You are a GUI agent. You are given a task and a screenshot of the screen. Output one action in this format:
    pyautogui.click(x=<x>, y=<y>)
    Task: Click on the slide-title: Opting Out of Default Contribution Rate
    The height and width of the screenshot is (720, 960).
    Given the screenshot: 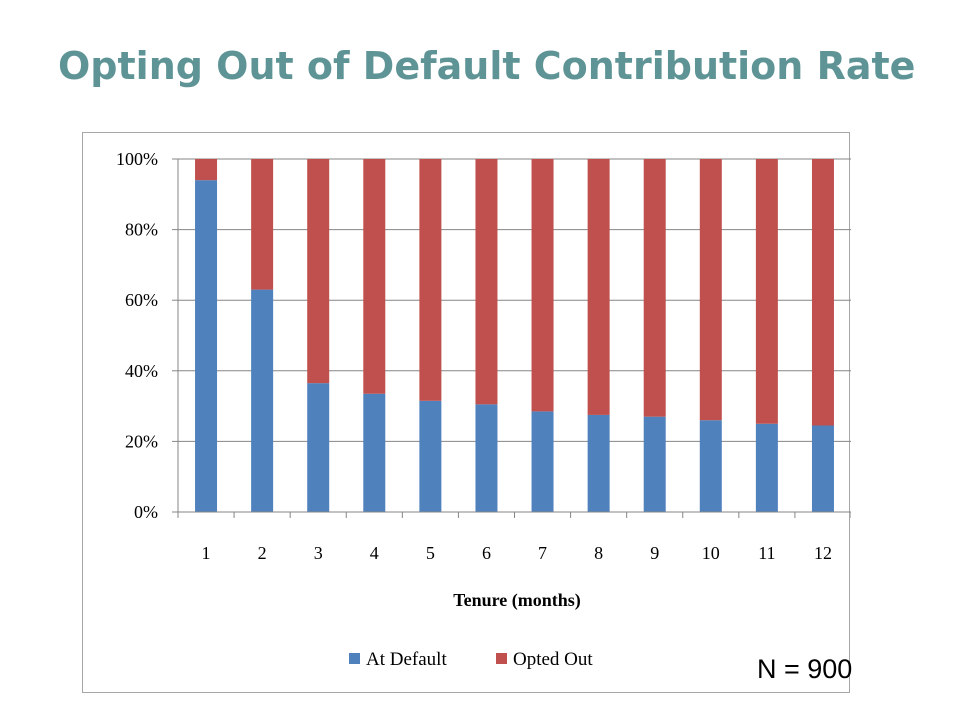 What is the action you would take?
    pyautogui.click(x=487, y=66)
    